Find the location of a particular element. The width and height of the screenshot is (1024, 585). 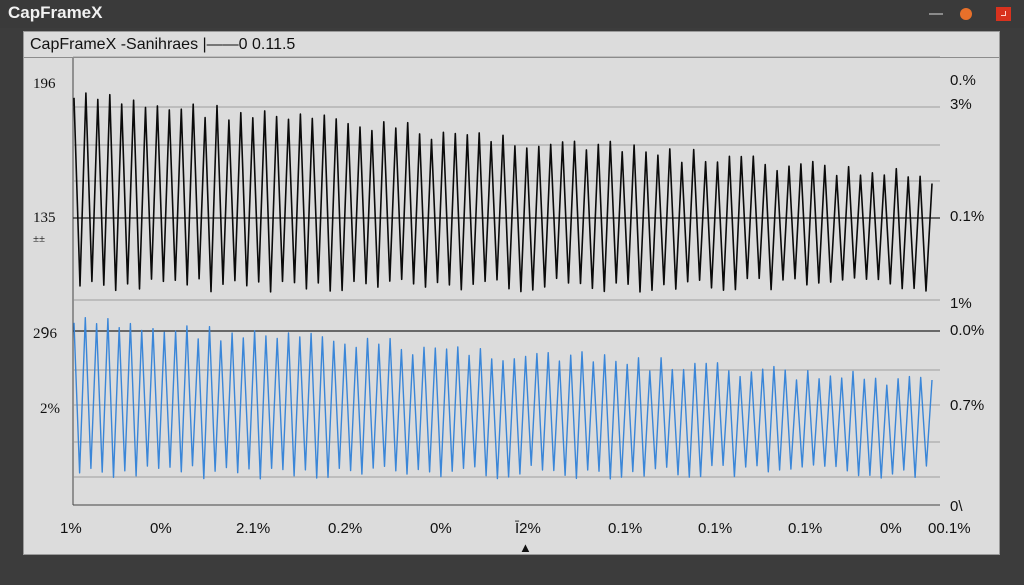

minimize-icon is located at coordinates (936, 14).